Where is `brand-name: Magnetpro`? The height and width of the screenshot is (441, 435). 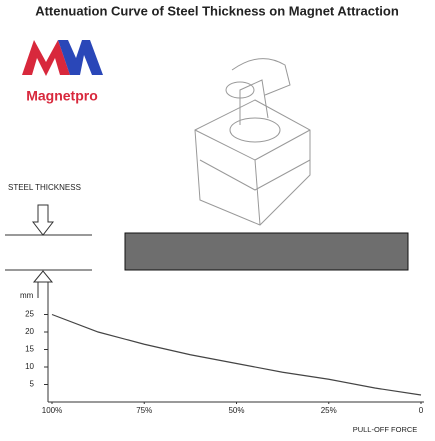
brand-name: Magnetpro is located at coordinates (62, 96).